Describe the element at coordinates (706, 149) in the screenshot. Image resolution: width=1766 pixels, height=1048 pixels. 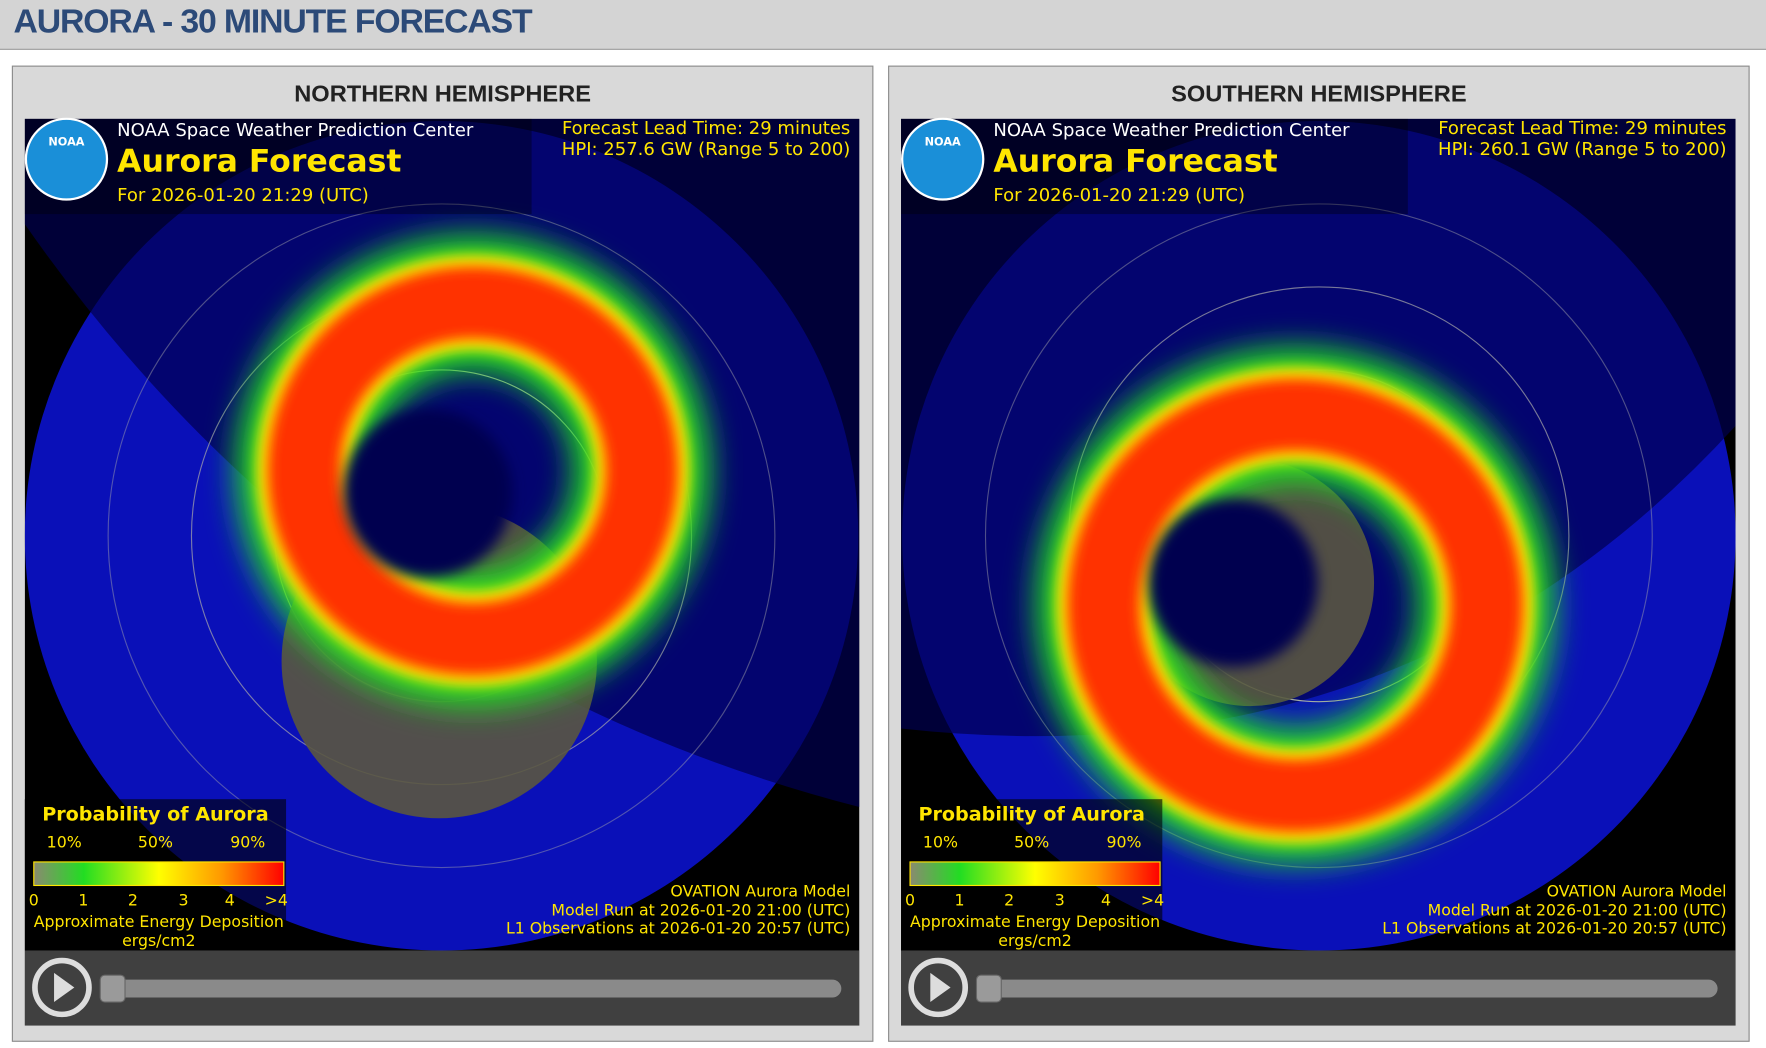
I see `hpi: HPI: 257.6 GW (Range 5 to 200)` at that location.